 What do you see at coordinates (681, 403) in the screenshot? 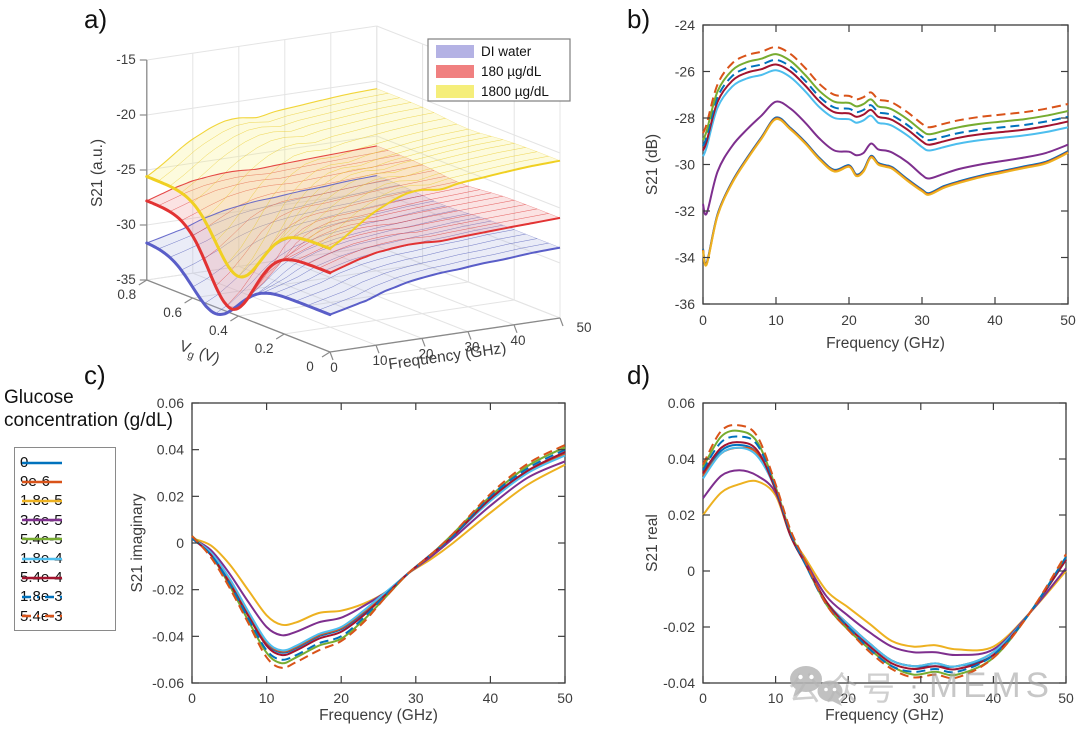
I see `y-tick-label: 0.06` at bounding box center [681, 403].